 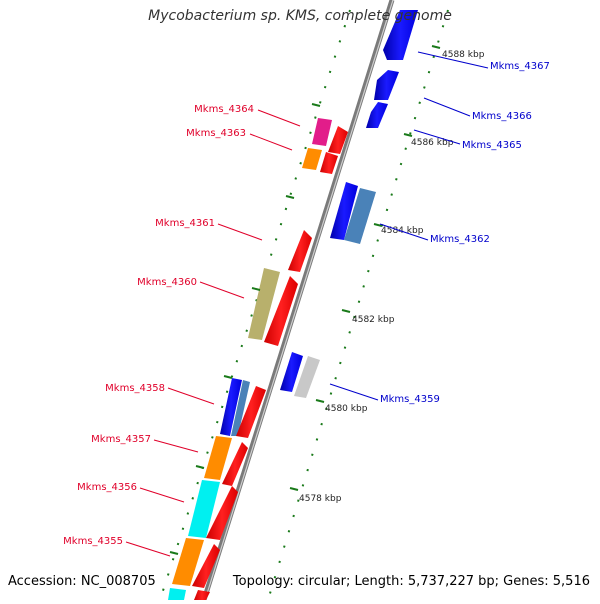 What do you see at coordinates (291, 372) in the screenshot?
I see `gene-block-4359a` at bounding box center [291, 372].